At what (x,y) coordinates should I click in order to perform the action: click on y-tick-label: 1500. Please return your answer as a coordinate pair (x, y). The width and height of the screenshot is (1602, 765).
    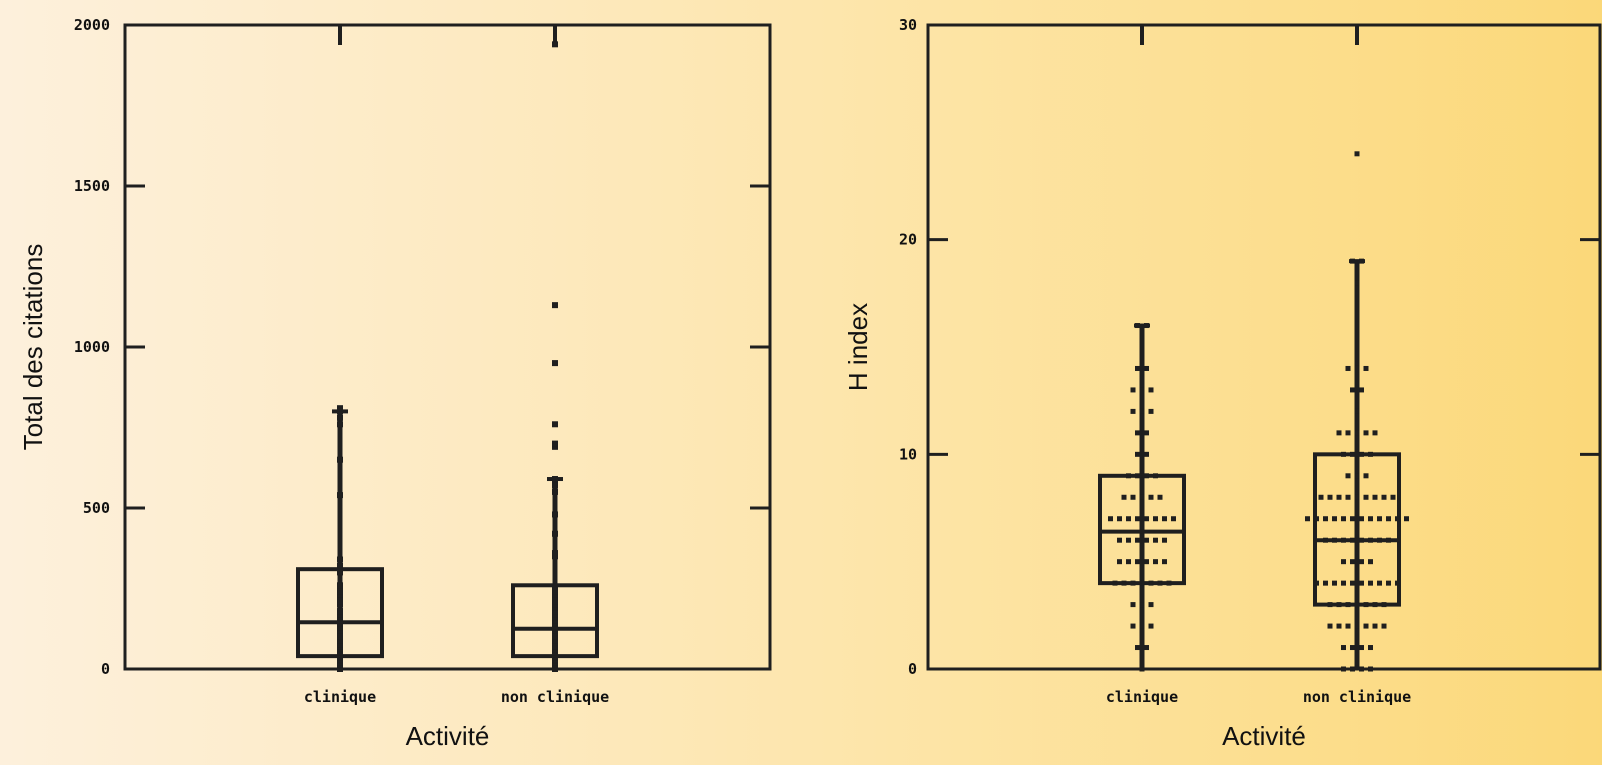
    Looking at the image, I should click on (92, 186).